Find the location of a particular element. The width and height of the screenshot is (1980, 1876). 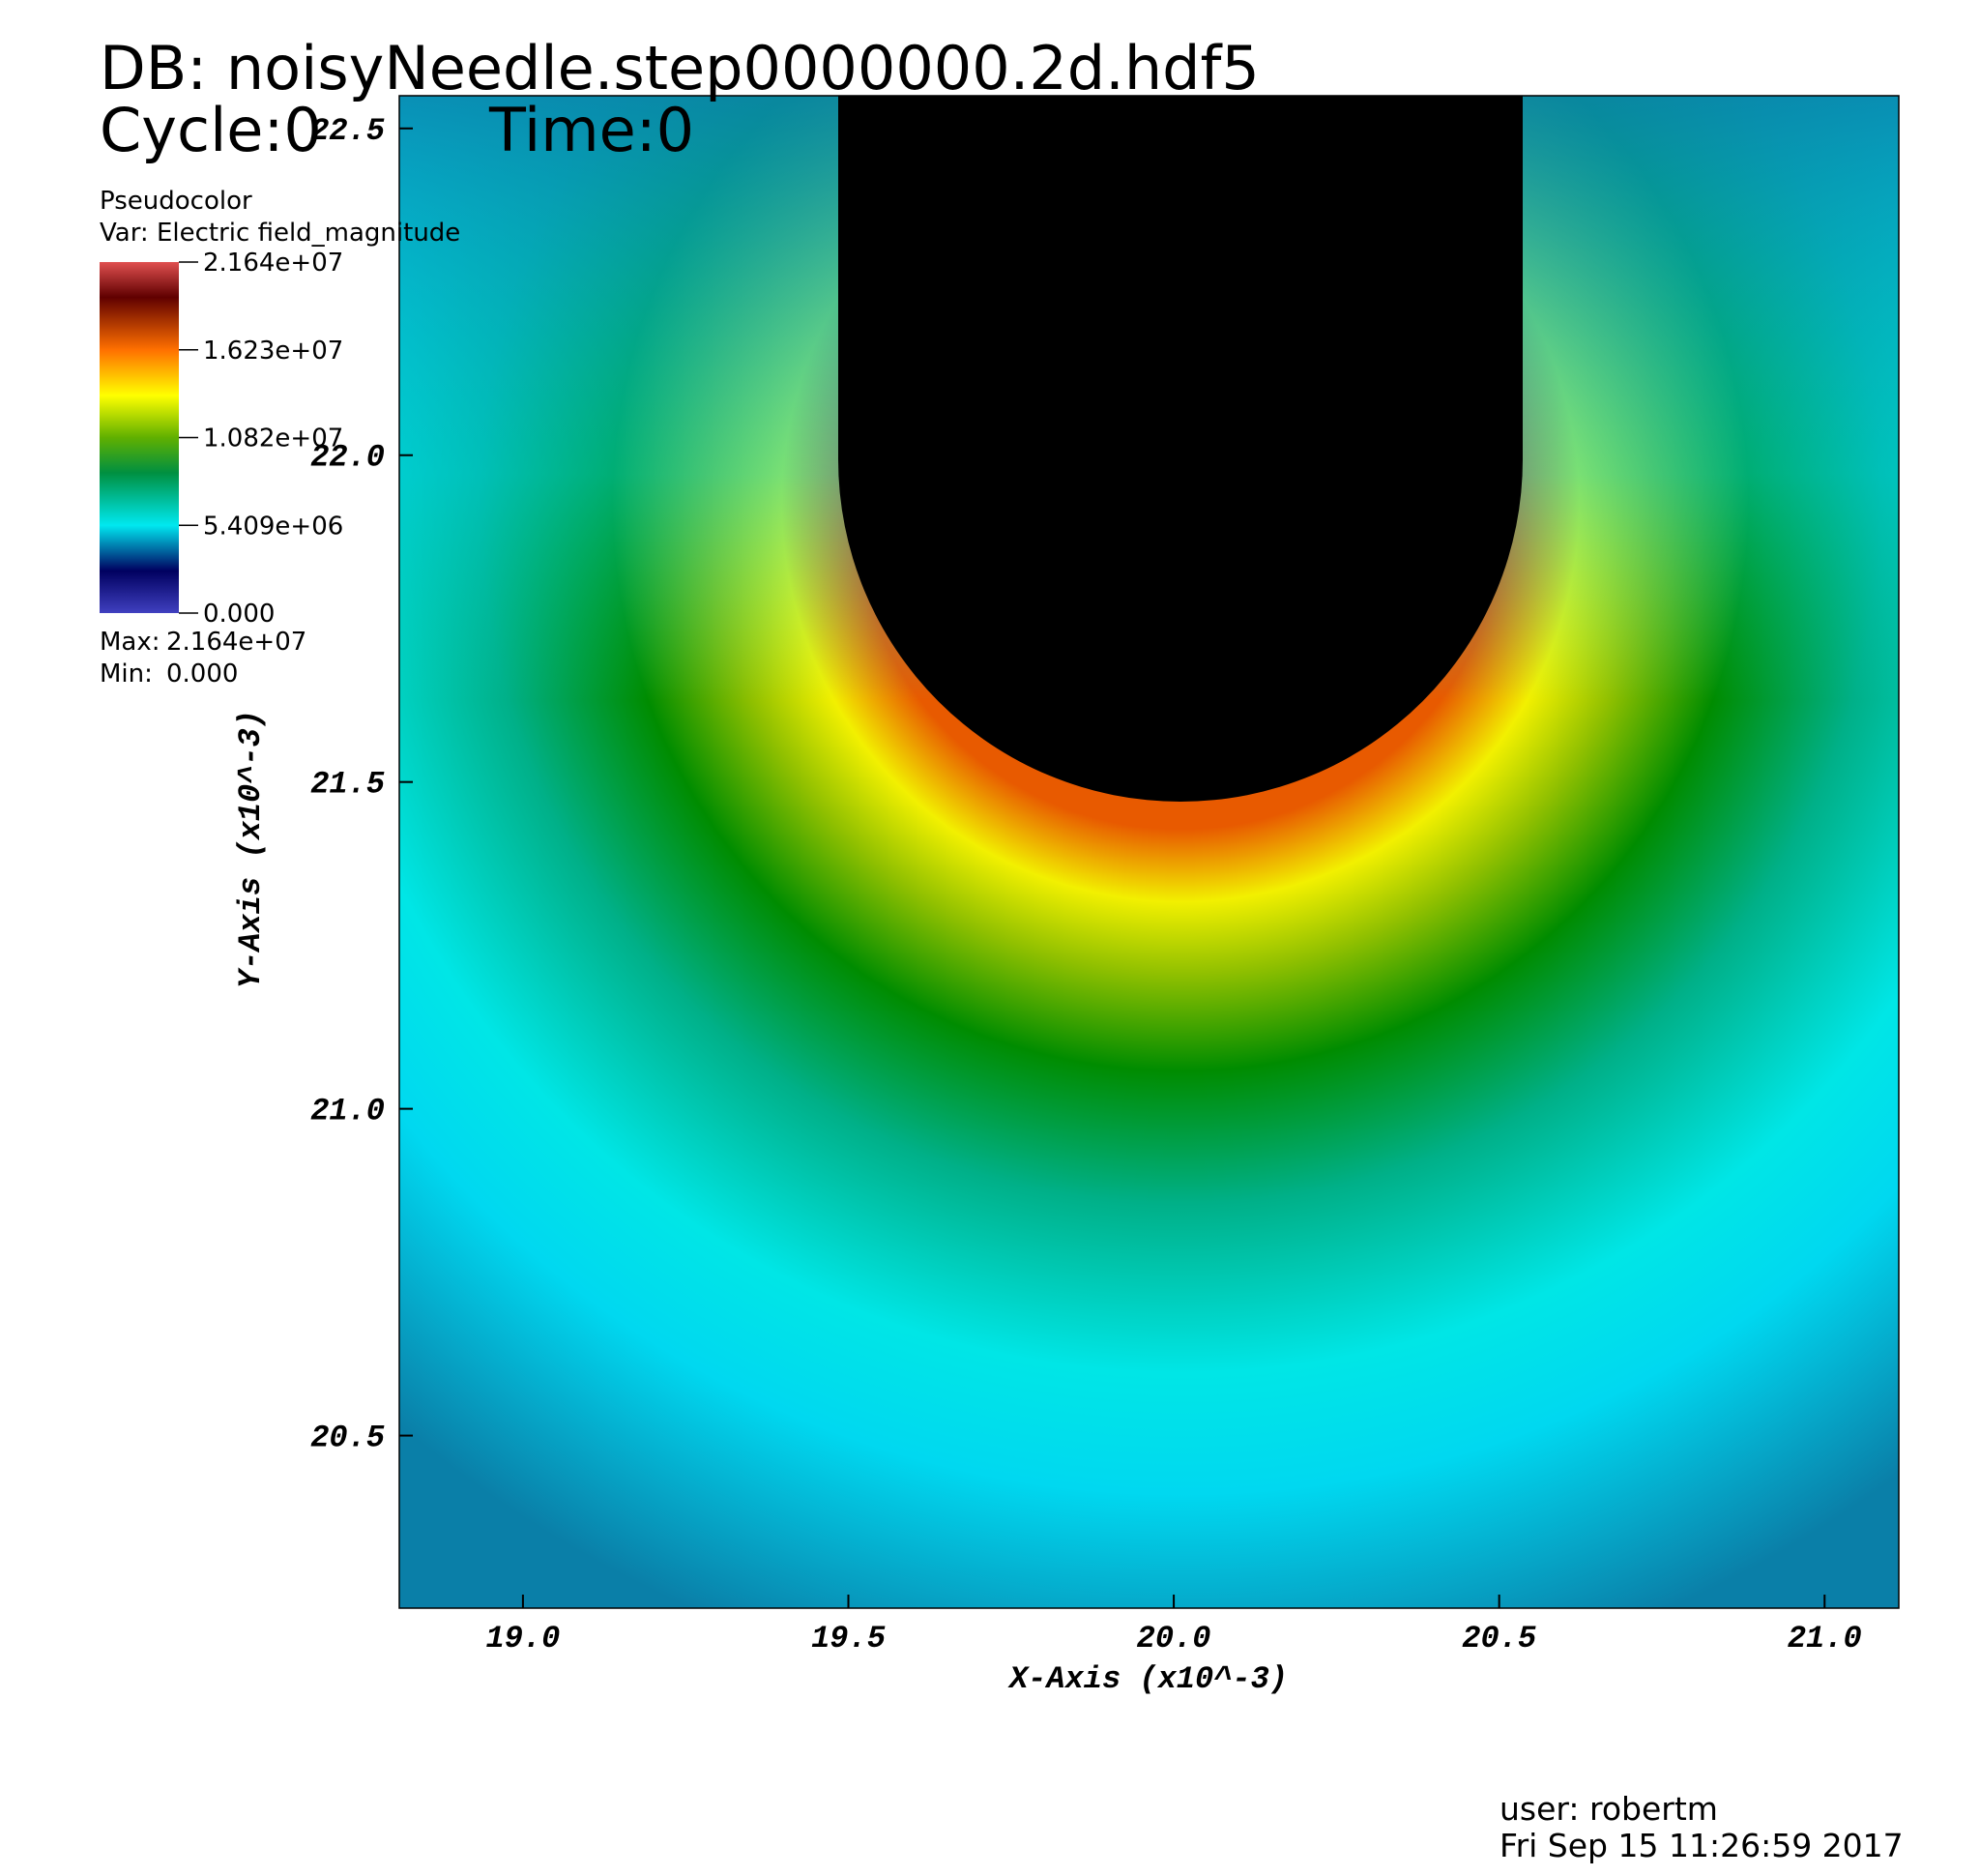

max-value: 2.164e+07 is located at coordinates (236, 642).